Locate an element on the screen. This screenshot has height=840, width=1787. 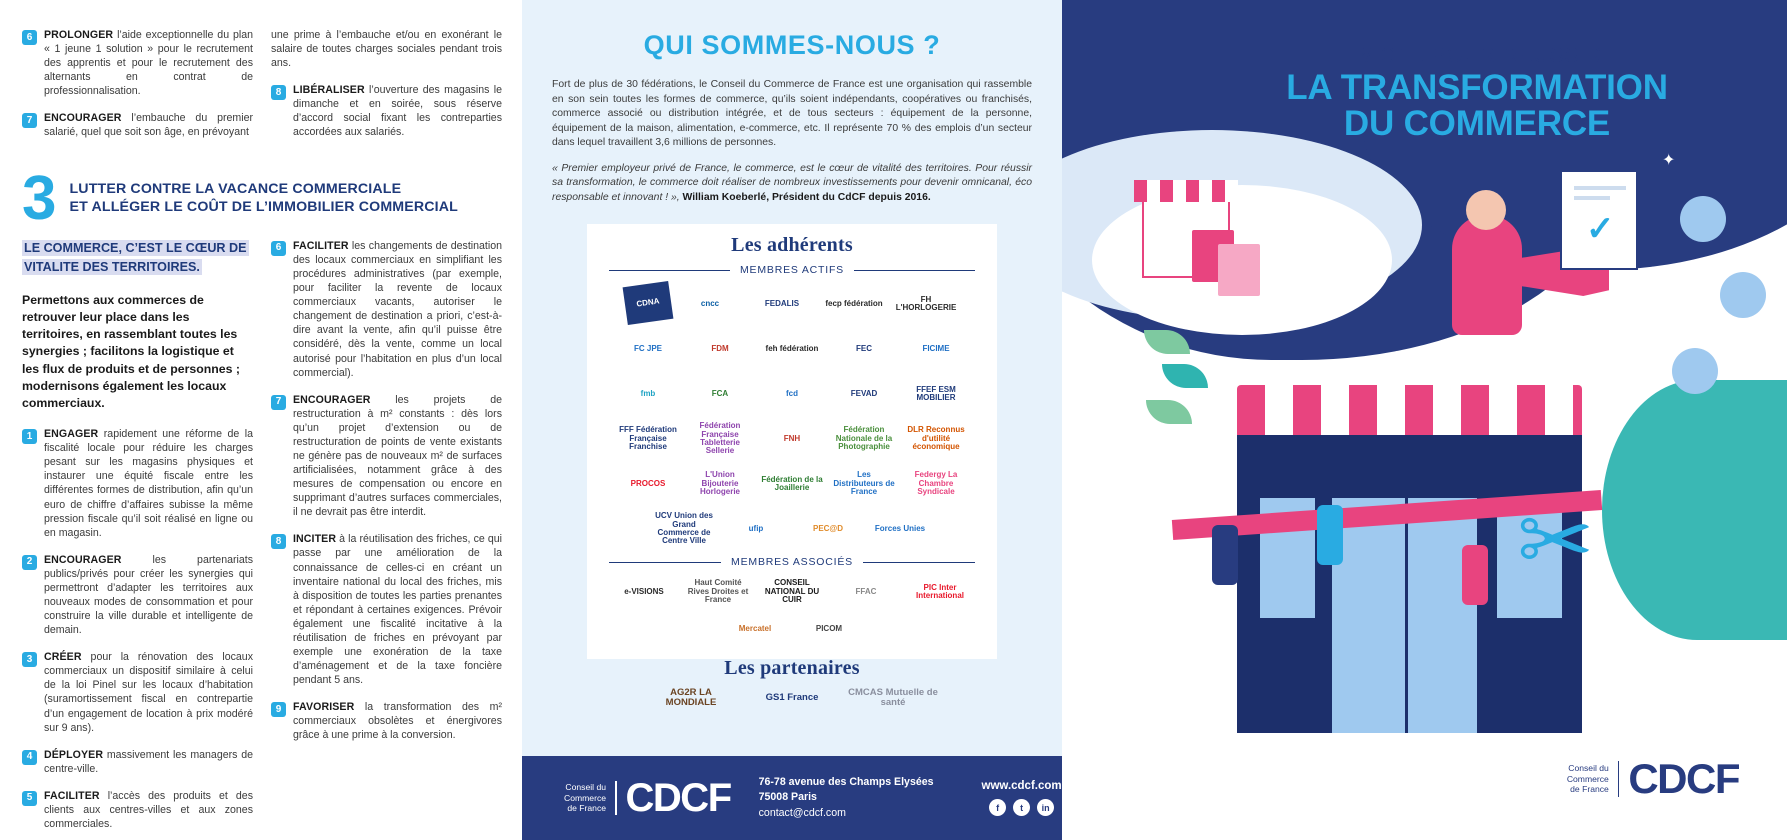
checklist-document-icon: ✓ is located at coordinates (1599, 220).